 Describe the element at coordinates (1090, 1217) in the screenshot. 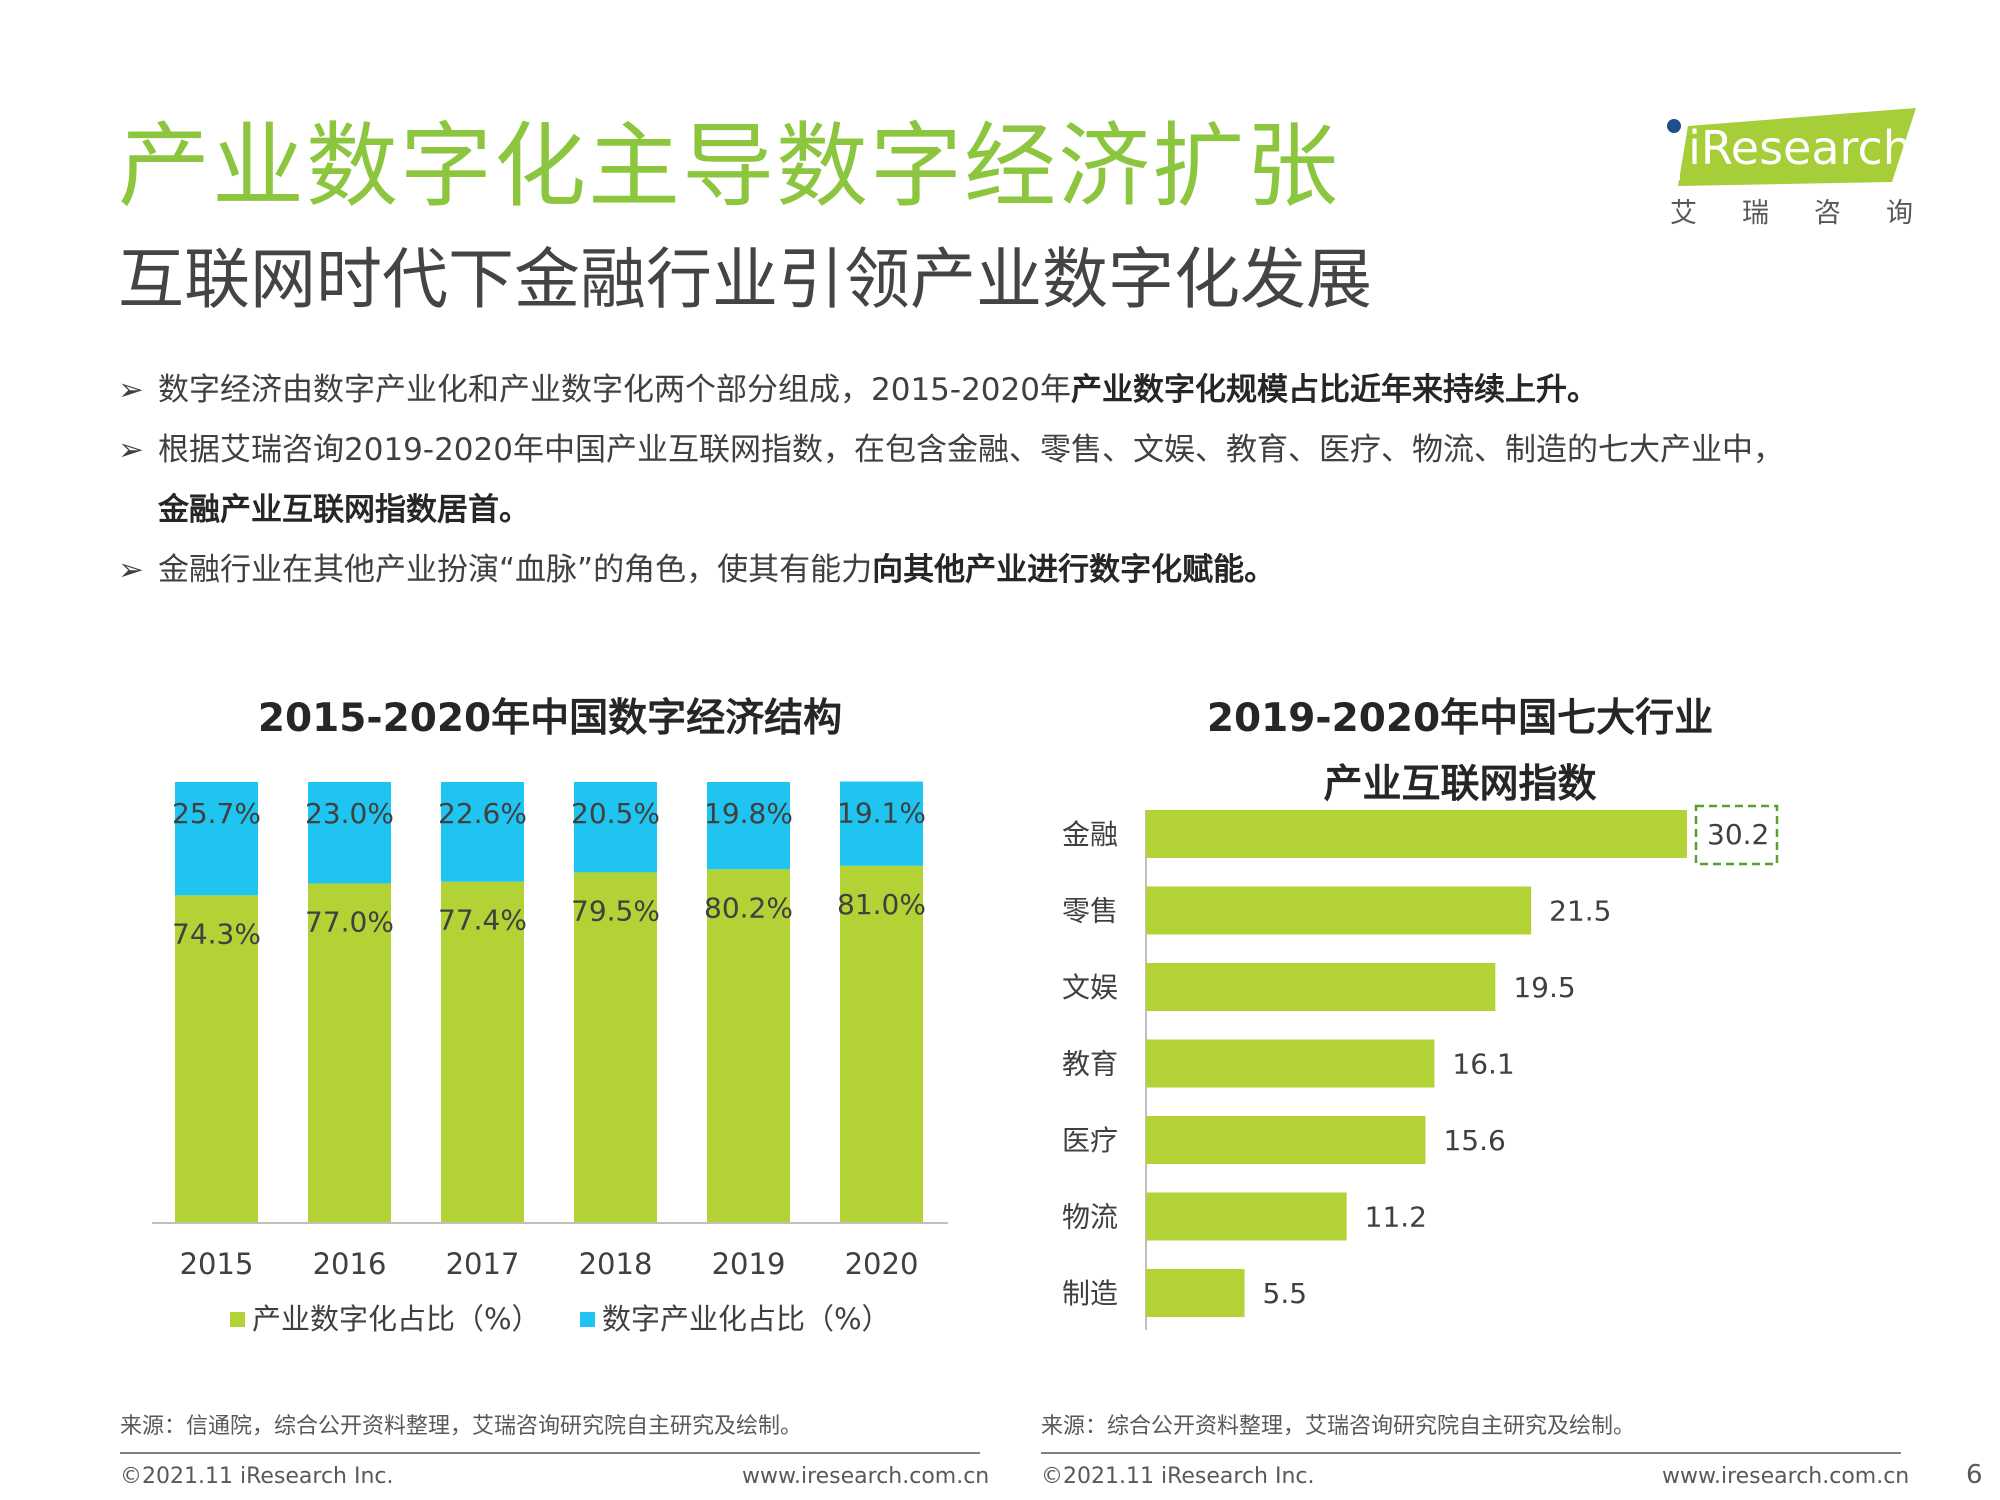

I see `y-tick-label: 物流` at that location.